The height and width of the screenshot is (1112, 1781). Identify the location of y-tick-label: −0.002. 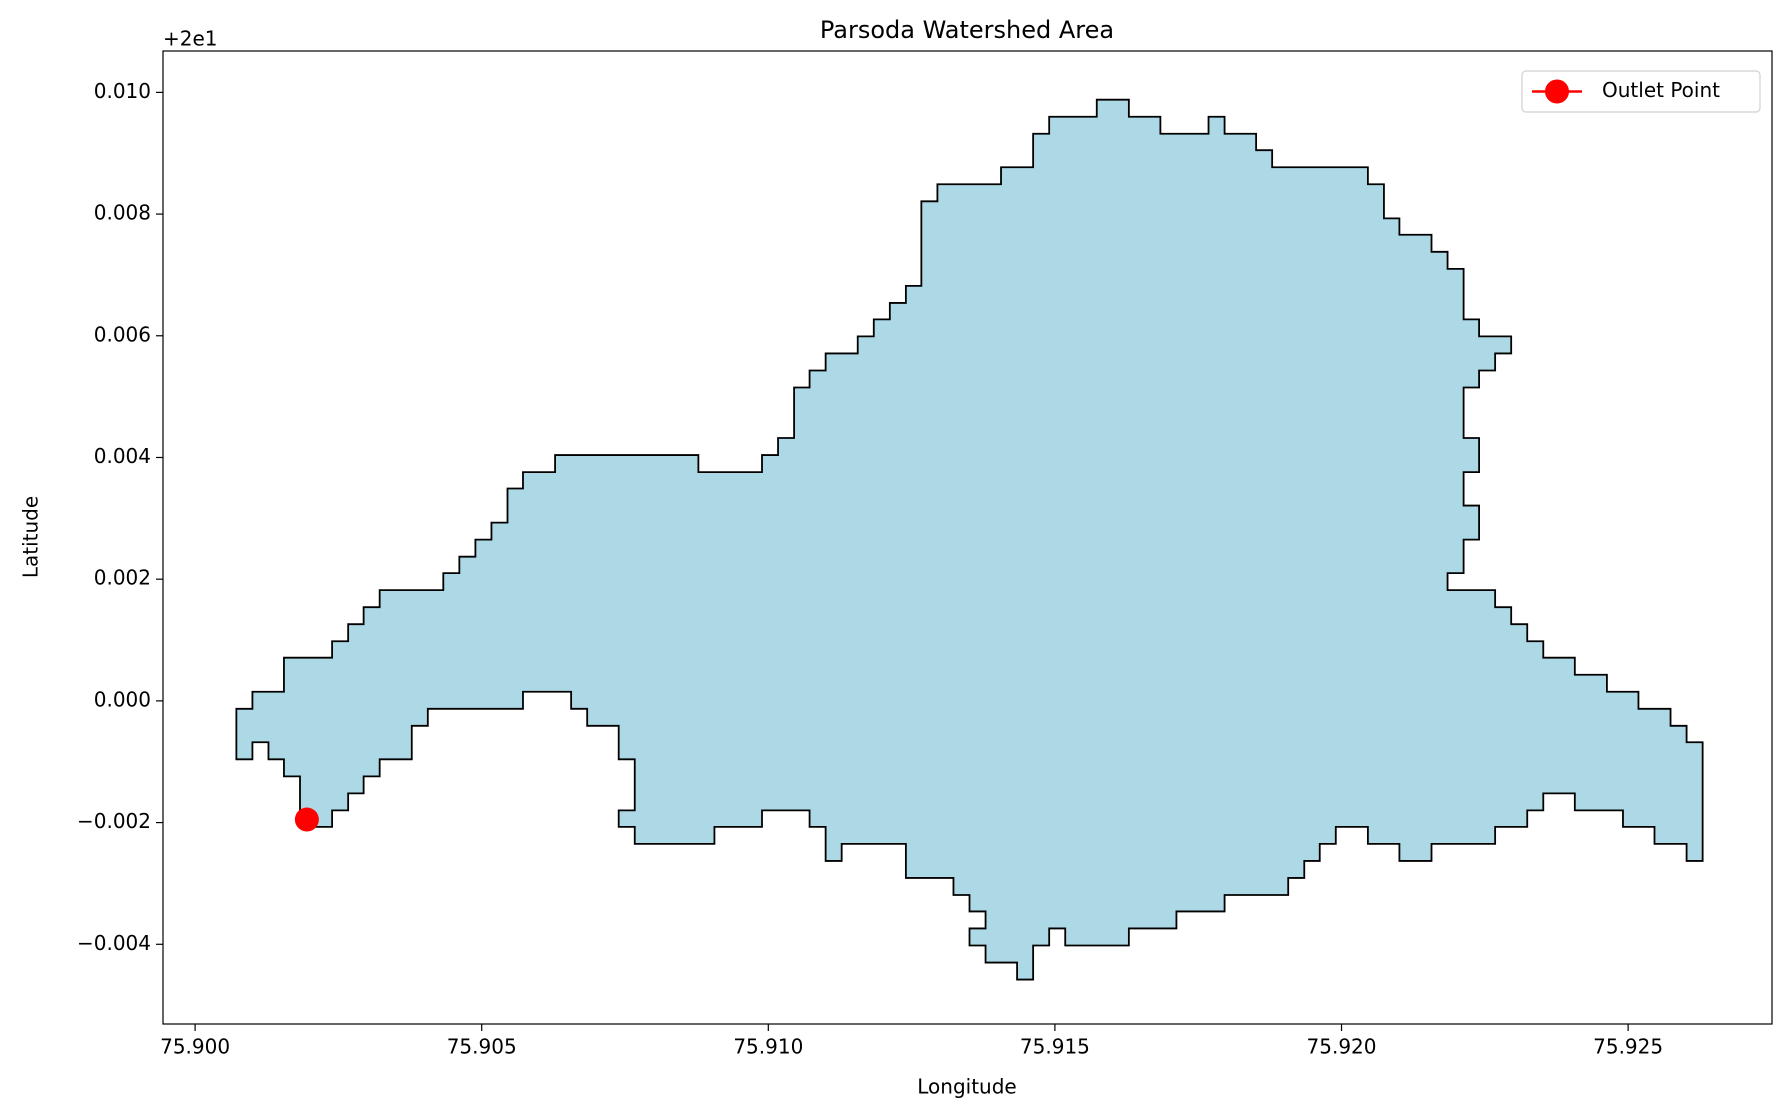
(114, 821).